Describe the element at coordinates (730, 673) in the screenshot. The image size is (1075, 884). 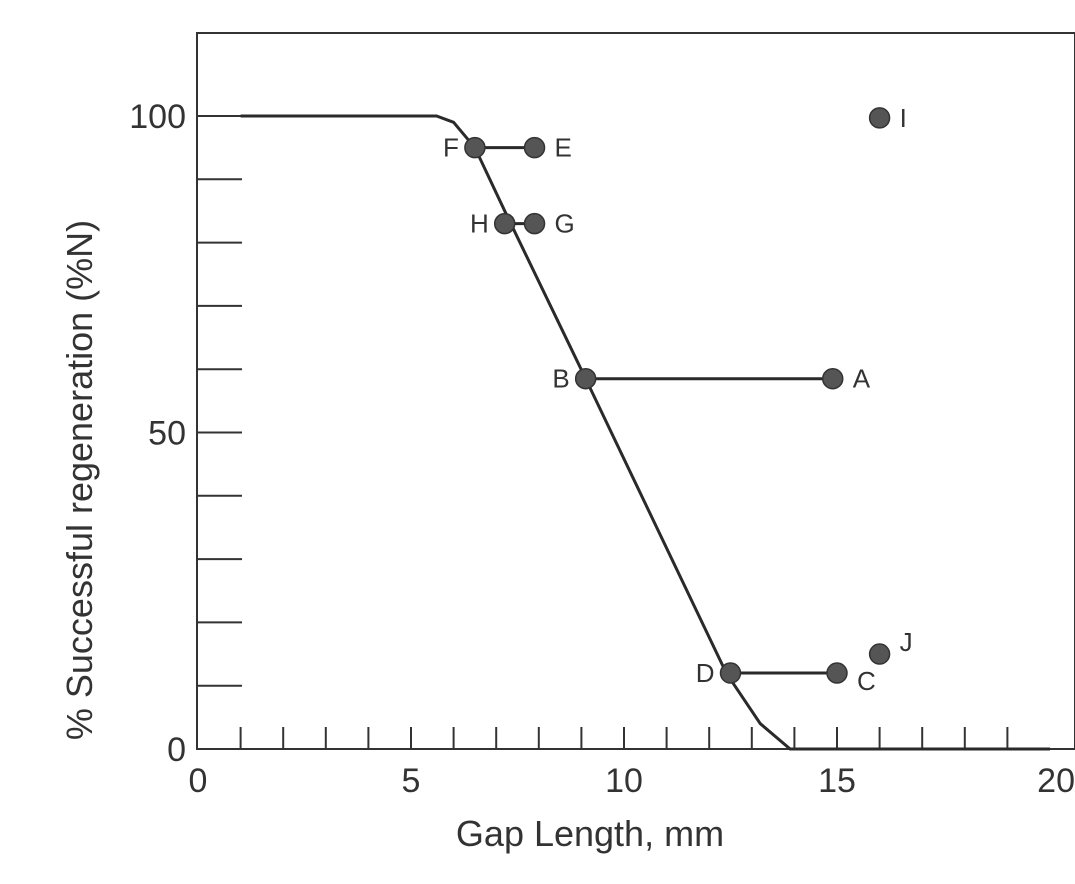
I see `data-point-D` at that location.